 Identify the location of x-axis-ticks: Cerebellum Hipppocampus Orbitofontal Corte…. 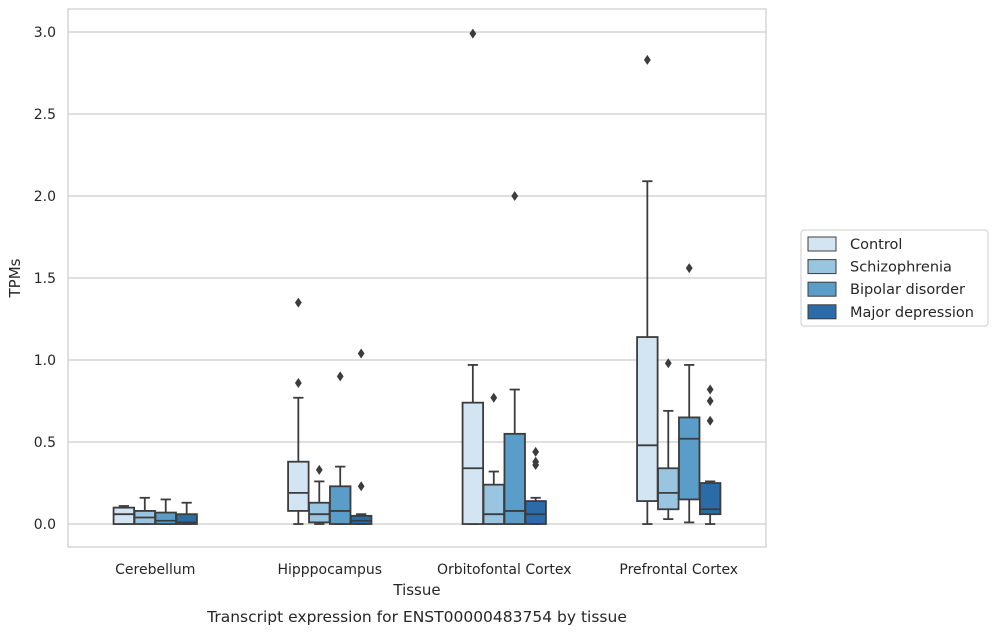
(426, 570).